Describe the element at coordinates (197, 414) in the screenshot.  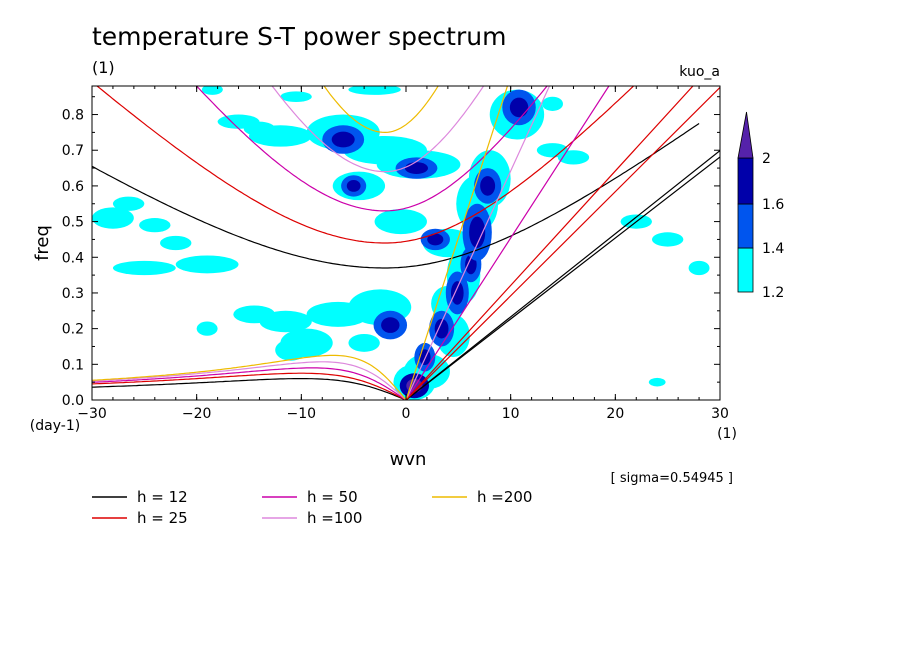
I see `x-tick-label: −20` at that location.